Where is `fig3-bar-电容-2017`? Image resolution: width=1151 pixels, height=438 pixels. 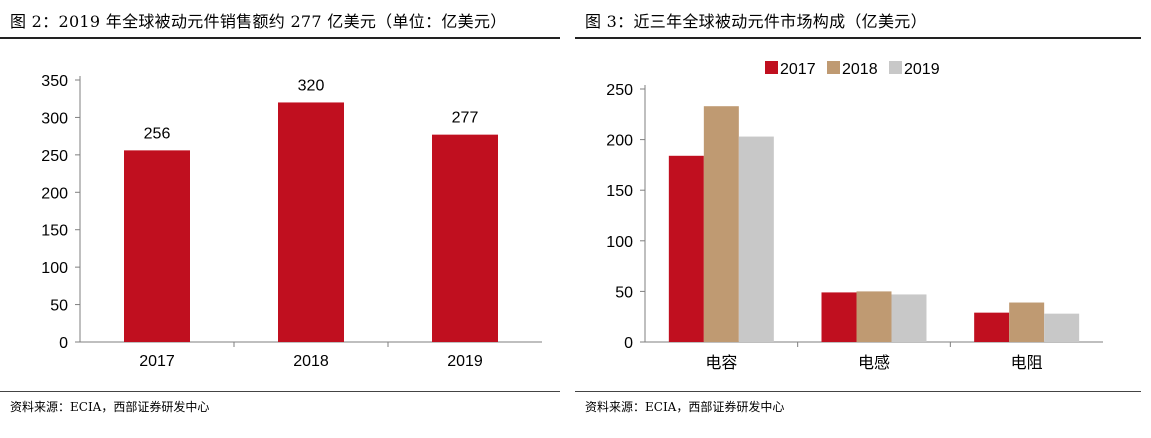 fig3-bar-电容-2017 is located at coordinates (686, 248).